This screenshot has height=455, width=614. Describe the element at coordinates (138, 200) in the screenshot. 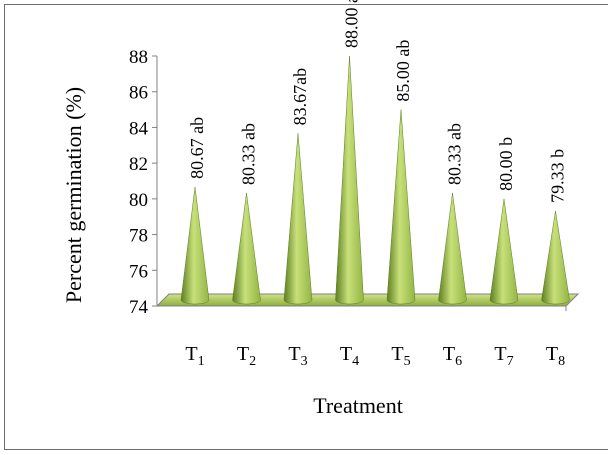

I see `y-tick-label: 80` at that location.